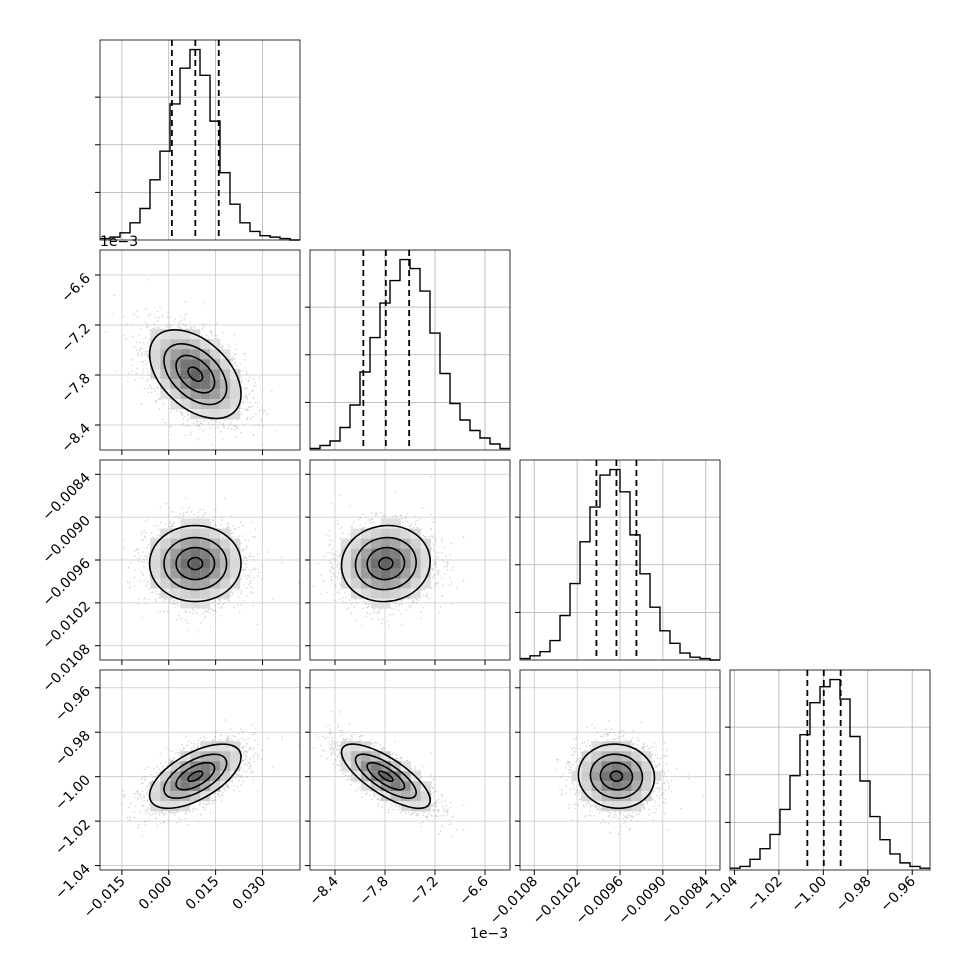  I want to click on x-tick-label: −1.02, so click(765, 895).